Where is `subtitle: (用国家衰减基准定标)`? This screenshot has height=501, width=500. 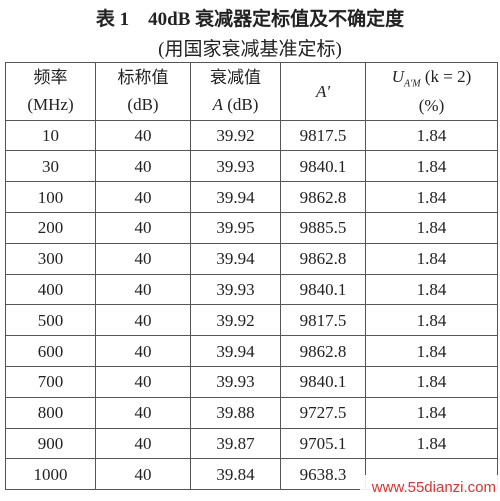
subtitle: (用国家衰减基准定标) is located at coordinates (250, 49).